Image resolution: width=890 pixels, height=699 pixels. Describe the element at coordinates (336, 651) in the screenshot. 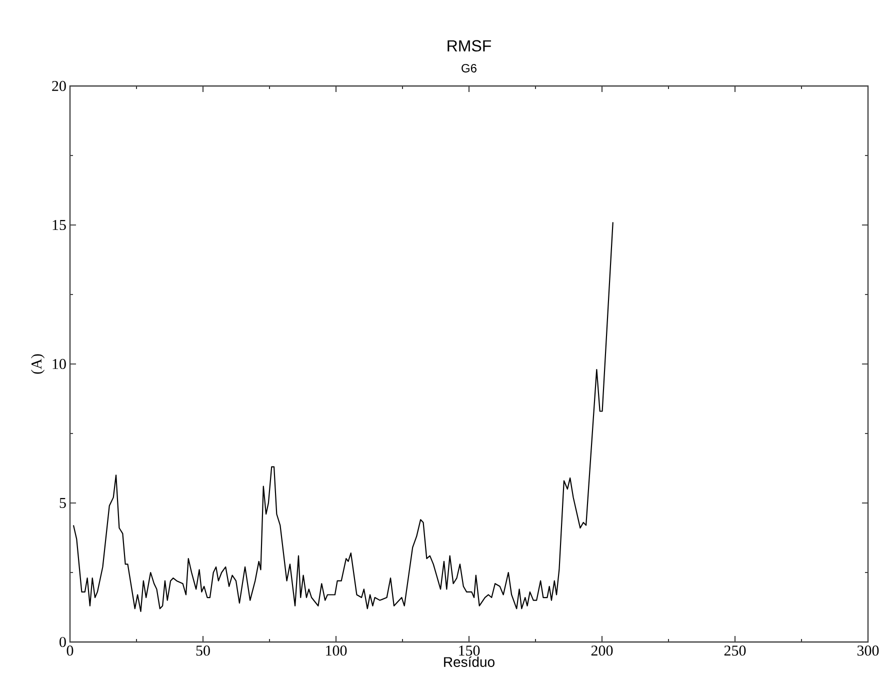

I see `x-tick-label: 100` at that location.